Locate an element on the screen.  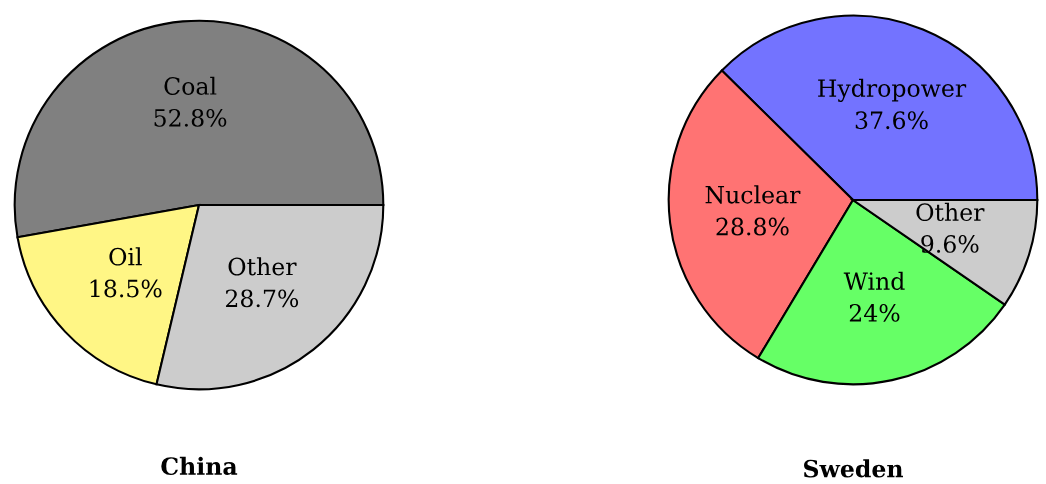
data-label: 18.5% is located at coordinates (126, 288).